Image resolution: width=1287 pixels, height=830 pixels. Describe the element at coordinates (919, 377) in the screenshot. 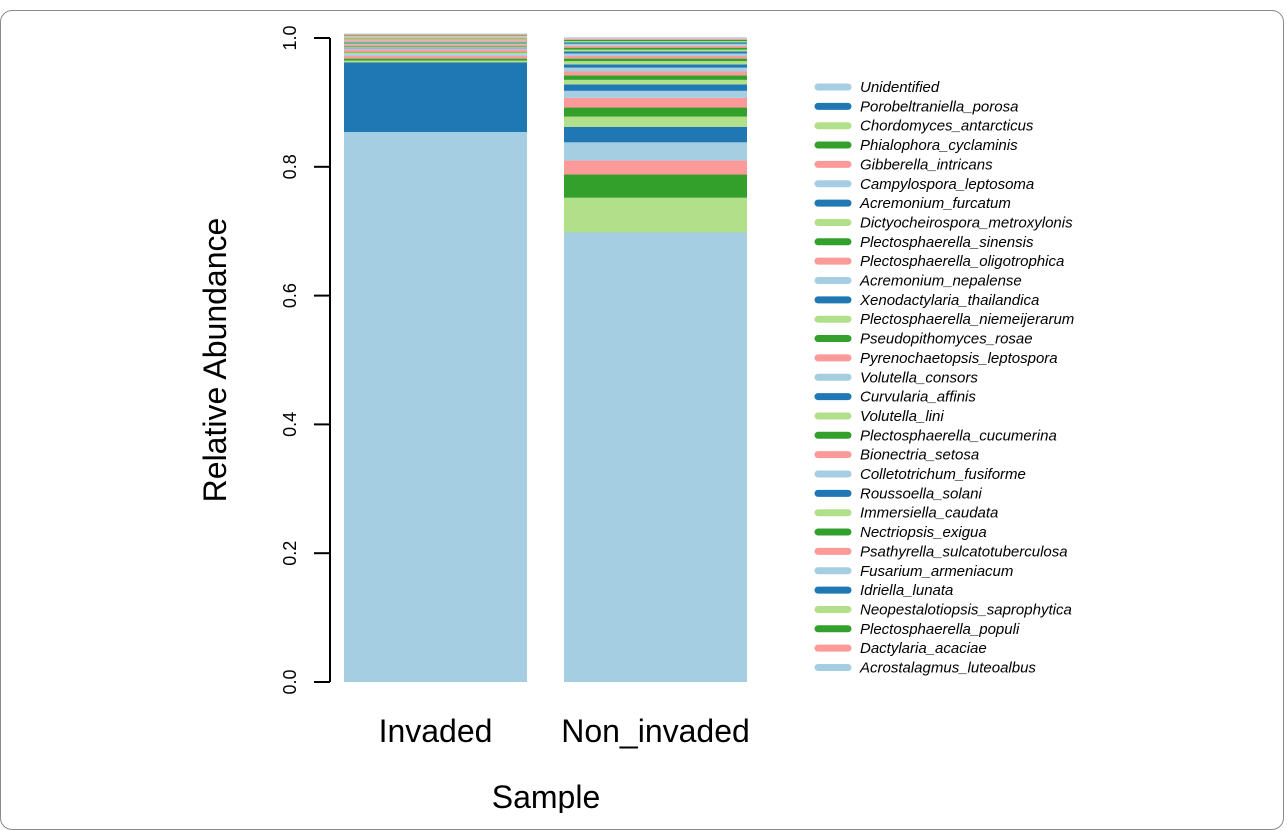

I see `legend-label: Volutella_consors` at that location.